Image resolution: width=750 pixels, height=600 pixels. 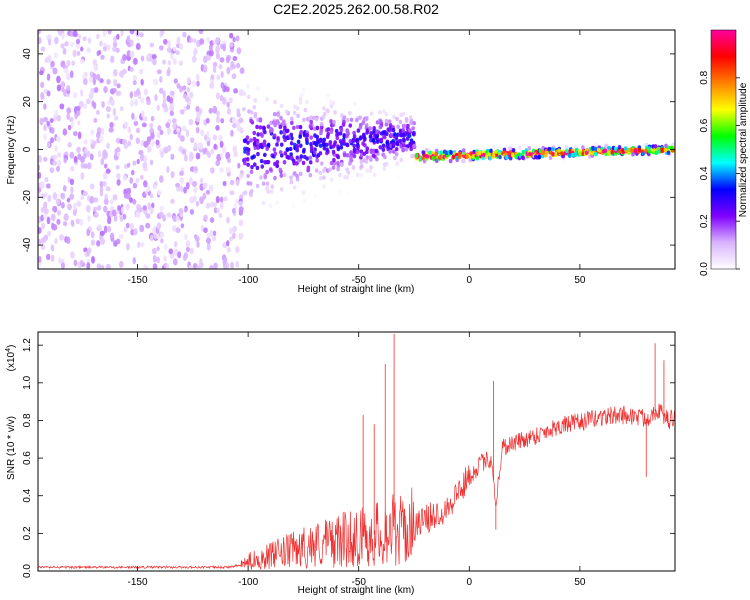 What do you see at coordinates (470, 582) in the screenshot?
I see `x-tick-label: 0` at bounding box center [470, 582].